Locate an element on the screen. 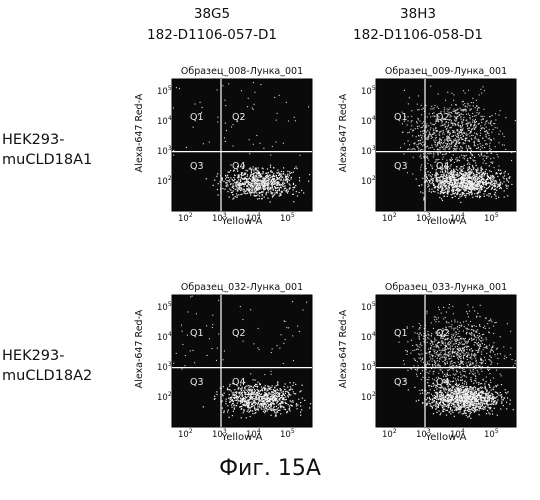 The image size is (540, 500). column-header-2: 38H3 182-D1106-058-D1 is located at coordinates (418, 25).